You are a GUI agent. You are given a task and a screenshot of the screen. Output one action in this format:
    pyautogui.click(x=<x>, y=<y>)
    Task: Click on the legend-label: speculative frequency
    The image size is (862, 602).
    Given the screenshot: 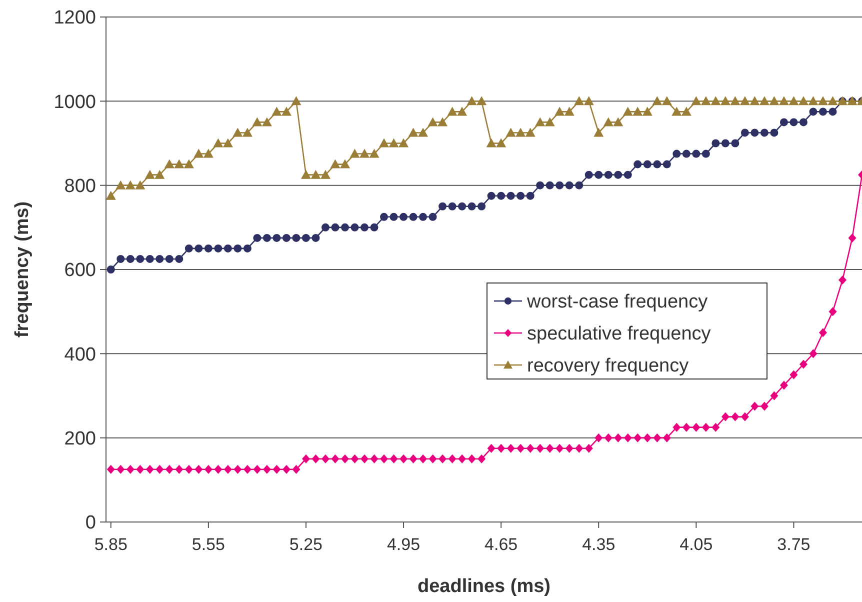 What is the action you would take?
    pyautogui.click(x=619, y=334)
    